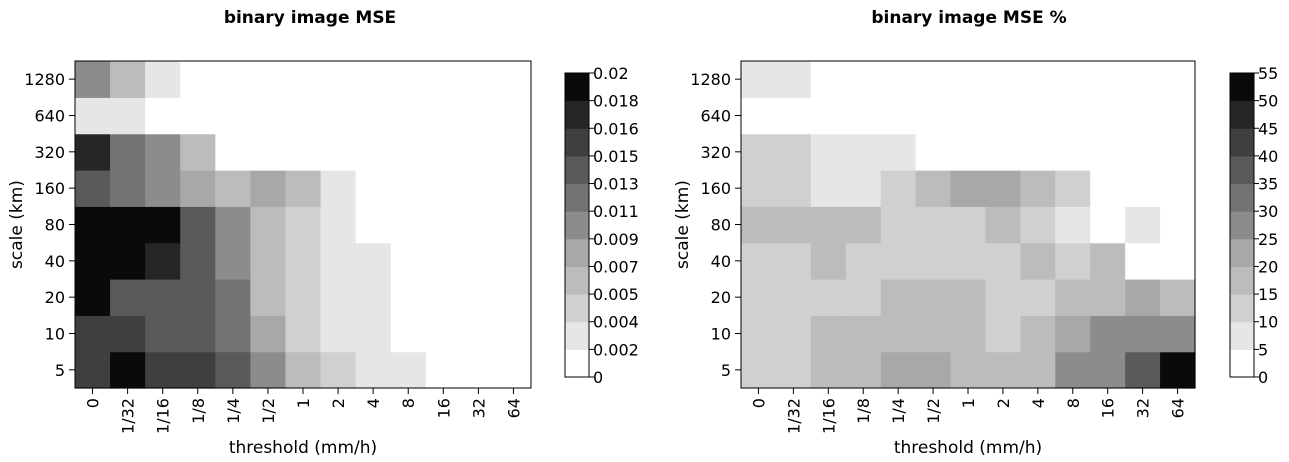  Describe the element at coordinates (793, 416) in the screenshot. I see `x-tick-label: 1/32` at that location.